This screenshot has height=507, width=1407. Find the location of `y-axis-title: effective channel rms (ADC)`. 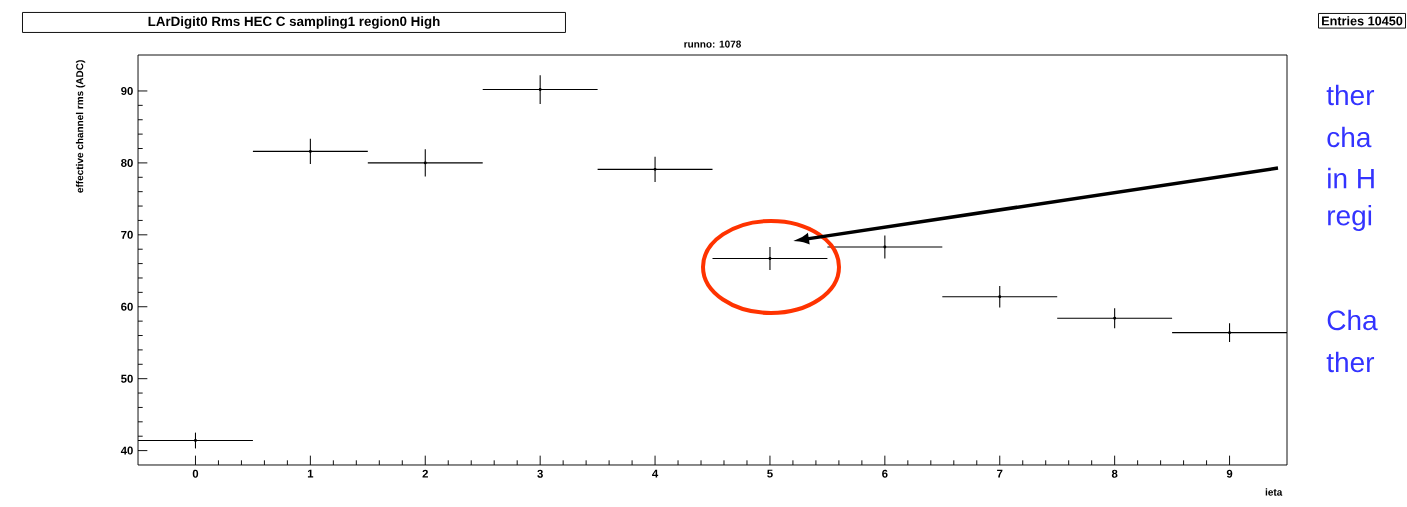

y-axis-title: effective channel rms (ADC) is located at coordinates (80, 126).